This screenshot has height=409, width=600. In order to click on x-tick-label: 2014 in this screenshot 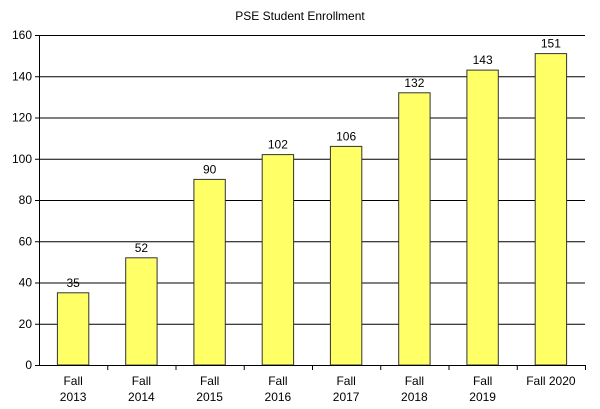, I will do `click(141, 397)`.